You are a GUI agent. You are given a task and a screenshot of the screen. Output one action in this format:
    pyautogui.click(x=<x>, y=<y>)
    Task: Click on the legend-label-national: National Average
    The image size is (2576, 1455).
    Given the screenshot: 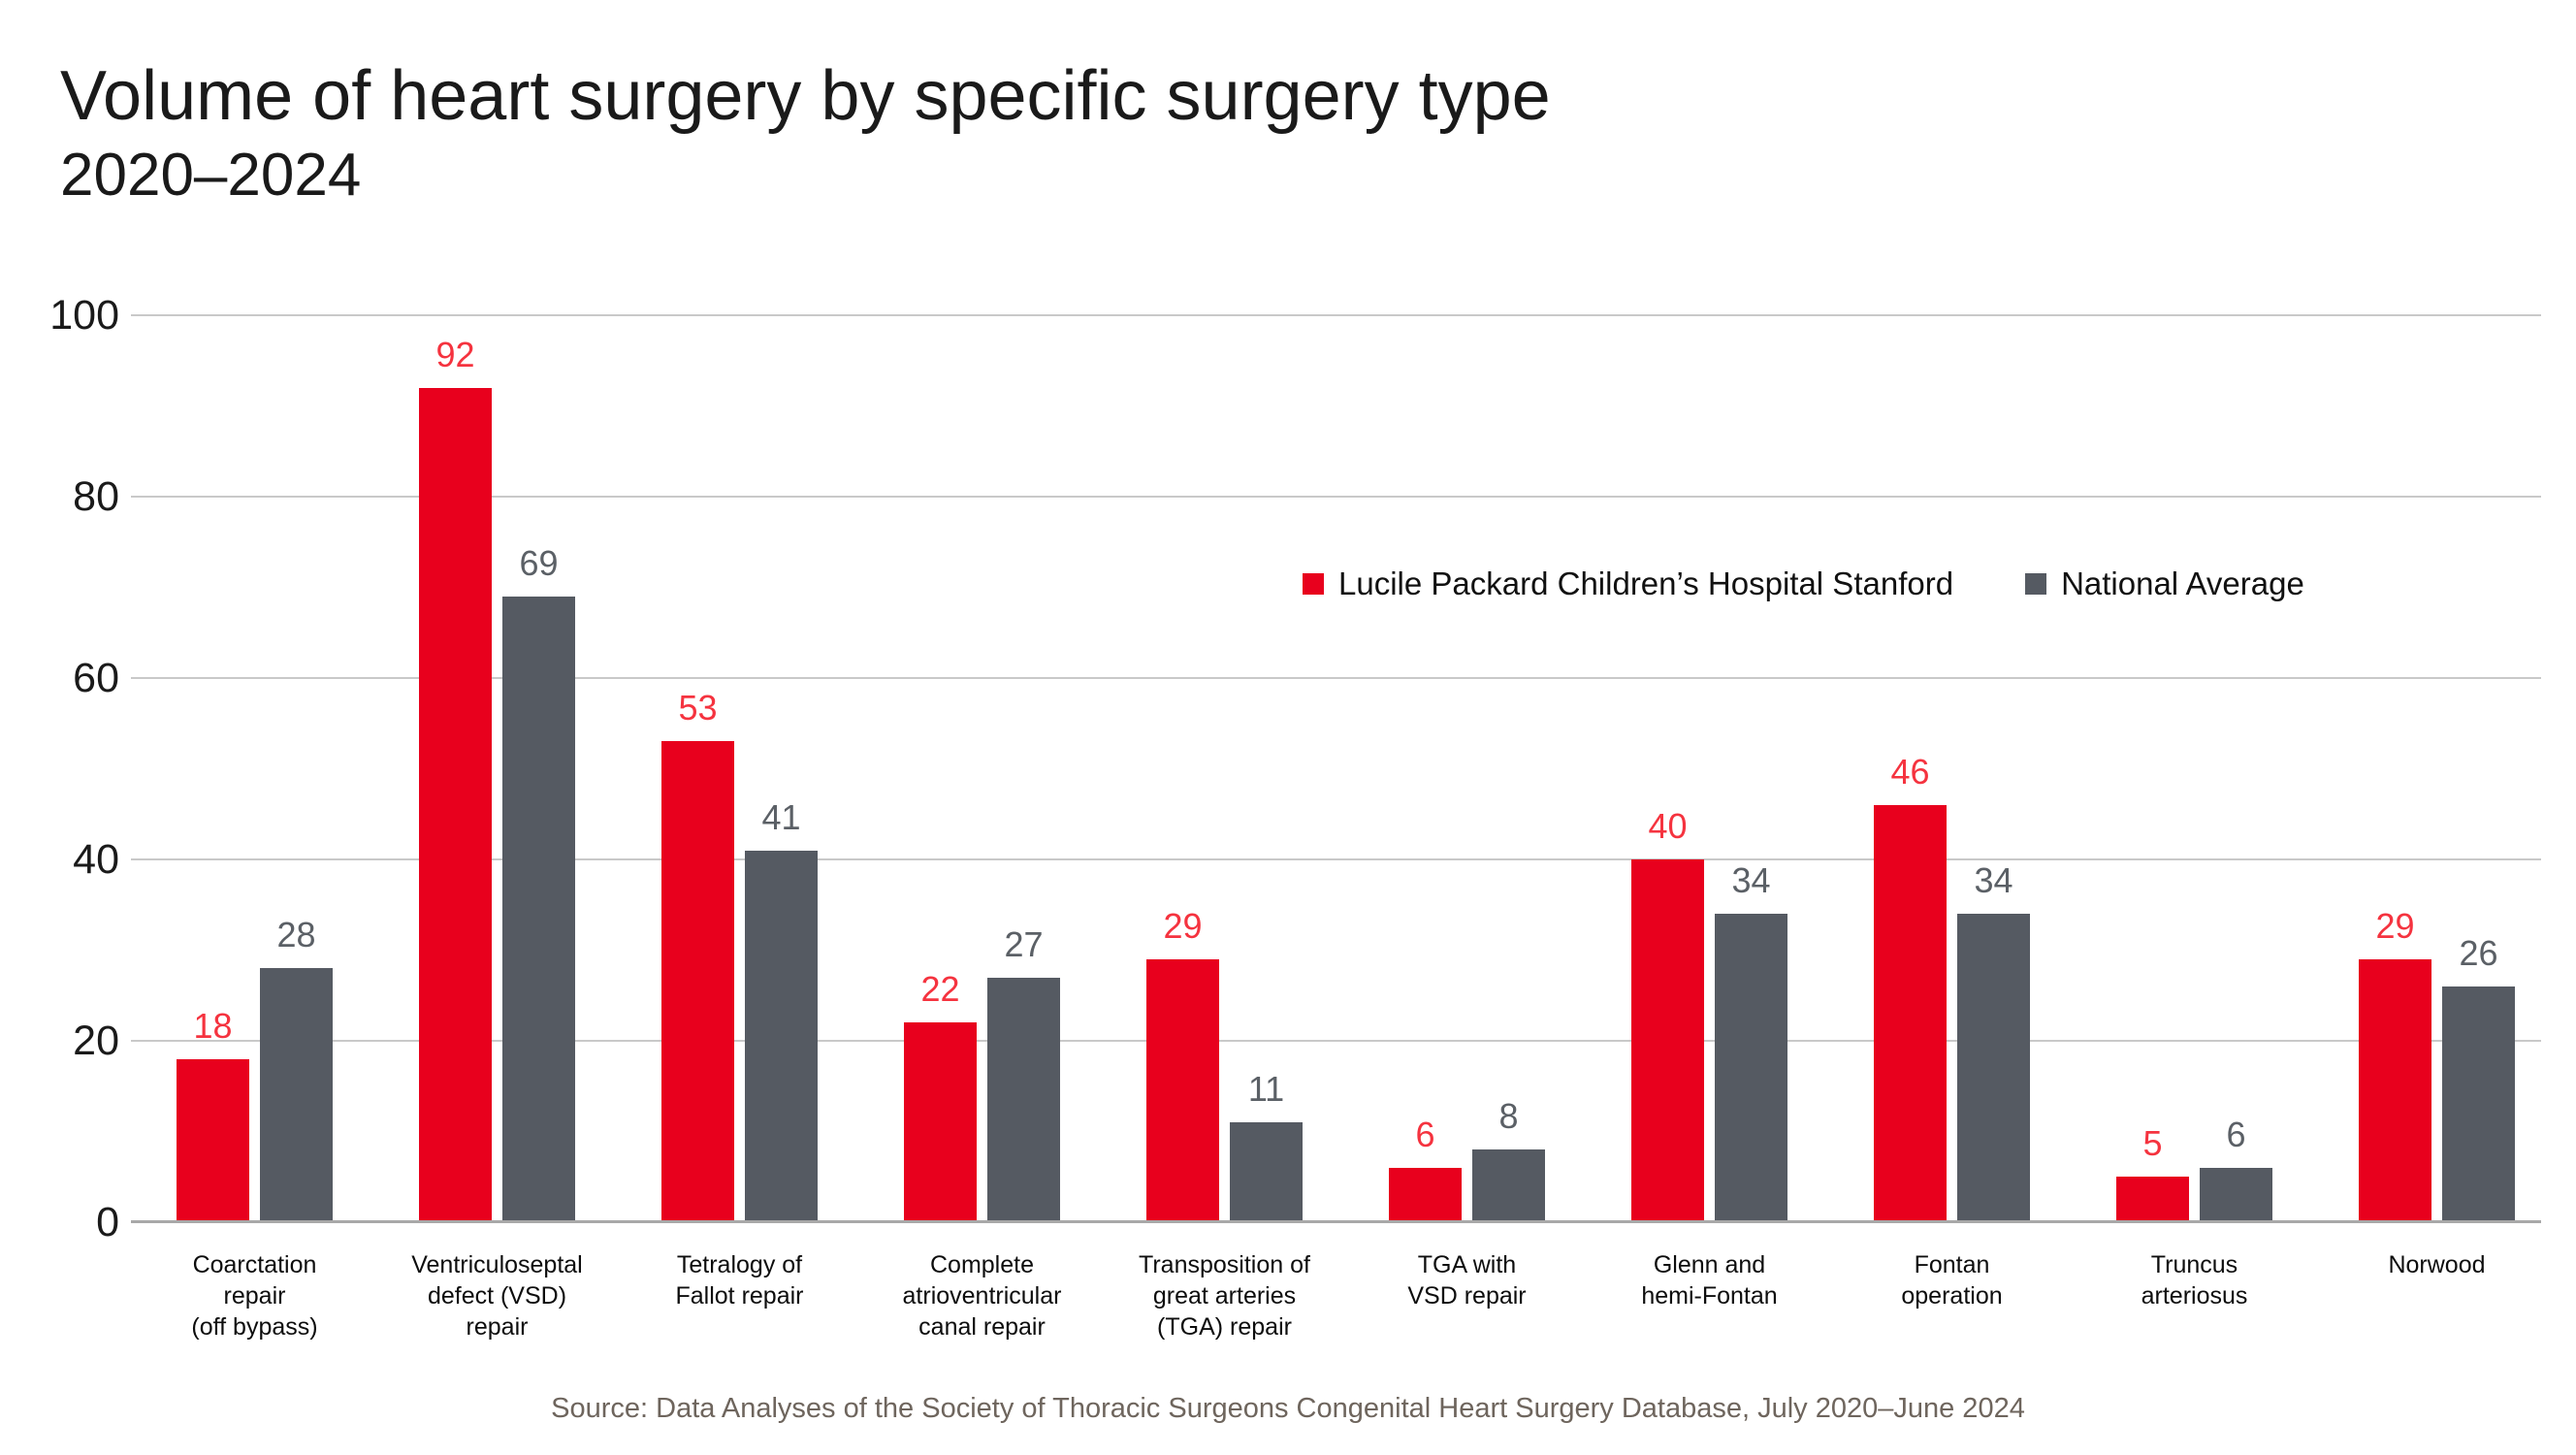 What is the action you would take?
    pyautogui.click(x=2182, y=583)
    